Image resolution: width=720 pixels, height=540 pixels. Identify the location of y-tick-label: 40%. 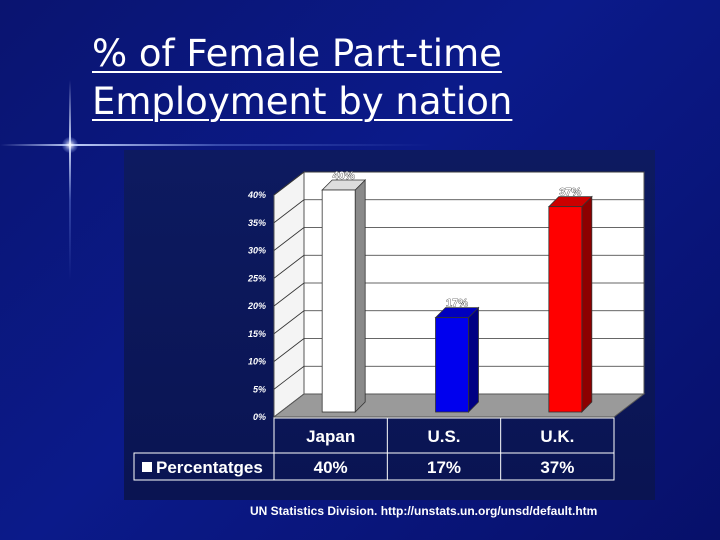
(256, 195).